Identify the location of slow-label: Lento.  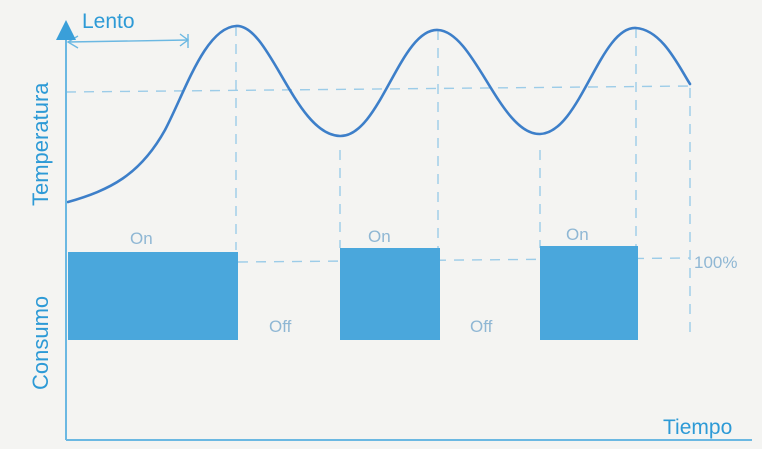
(108, 21).